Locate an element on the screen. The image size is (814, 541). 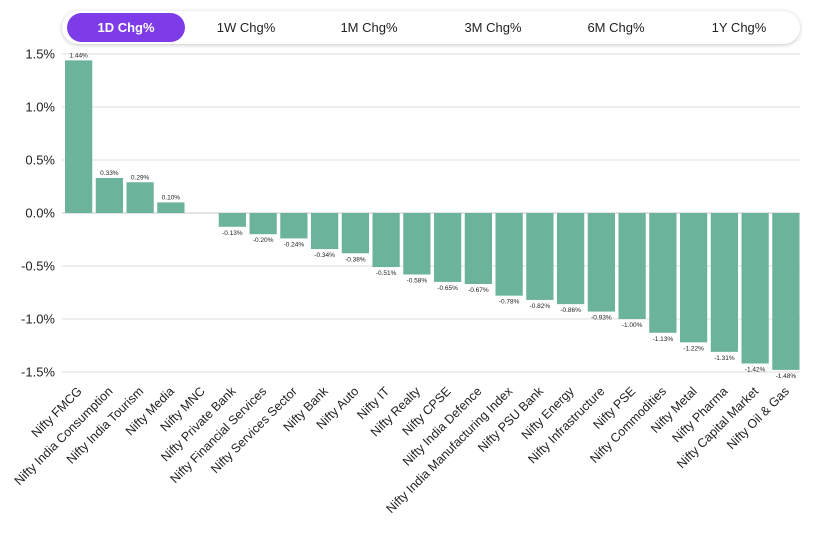
data-label: -0.24% is located at coordinates (294, 244).